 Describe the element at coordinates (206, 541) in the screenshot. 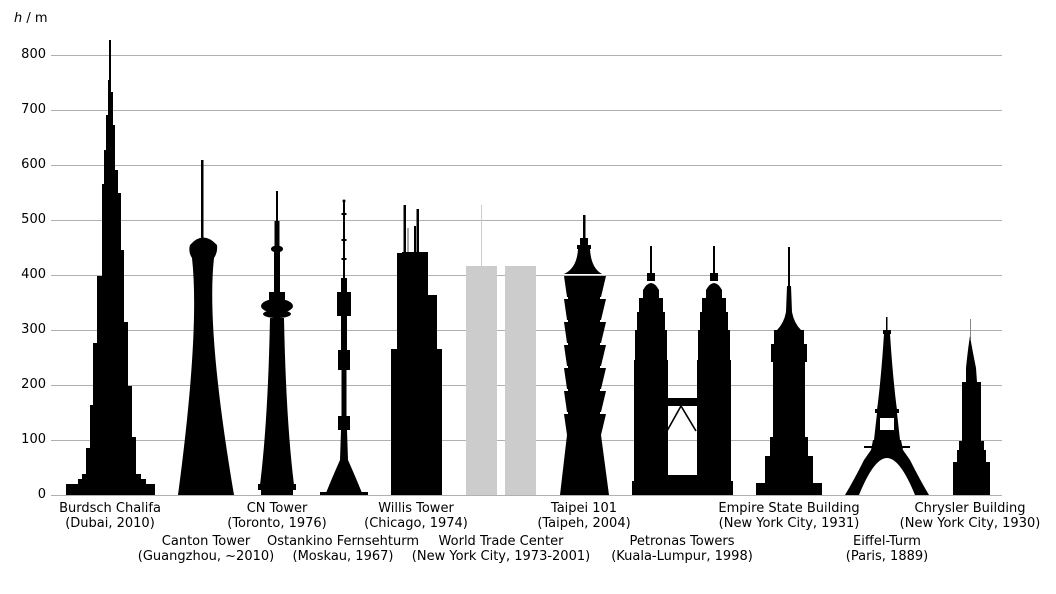

I see `building-name: Canton Tower` at that location.